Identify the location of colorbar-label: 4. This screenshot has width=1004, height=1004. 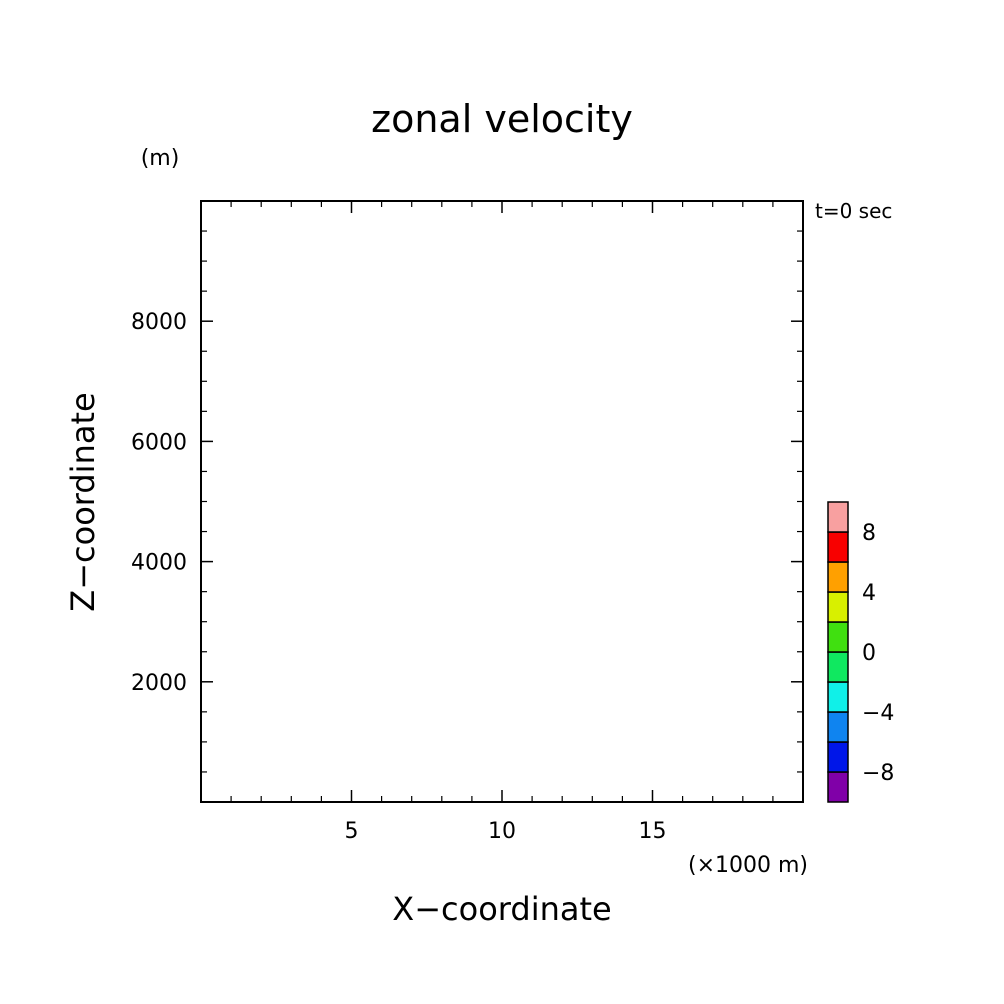
(869, 593).